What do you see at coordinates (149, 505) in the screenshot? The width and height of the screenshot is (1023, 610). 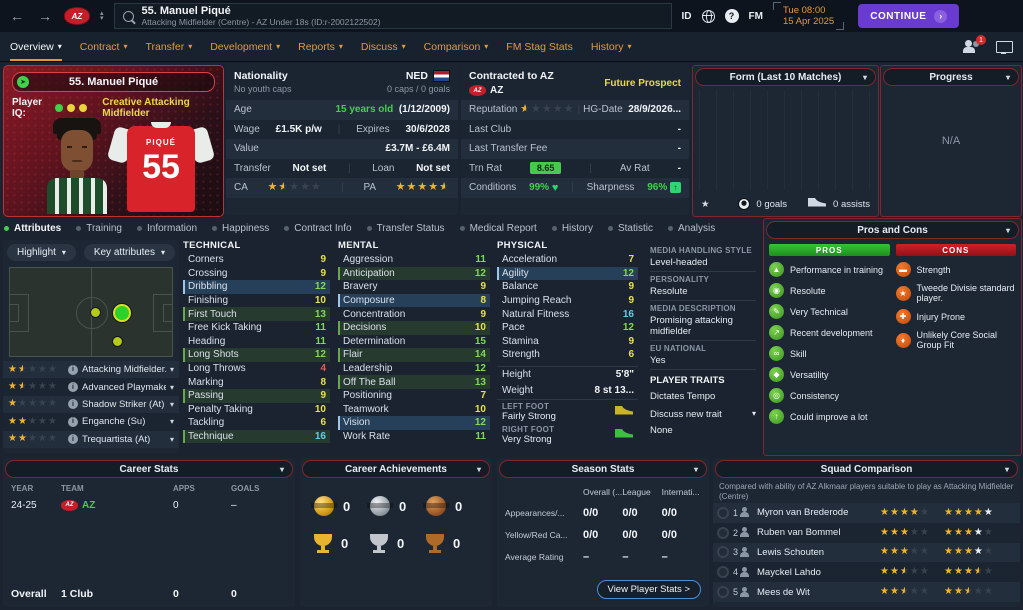 I see `table-row: 24-25 AZ AZ 0 –` at bounding box center [149, 505].